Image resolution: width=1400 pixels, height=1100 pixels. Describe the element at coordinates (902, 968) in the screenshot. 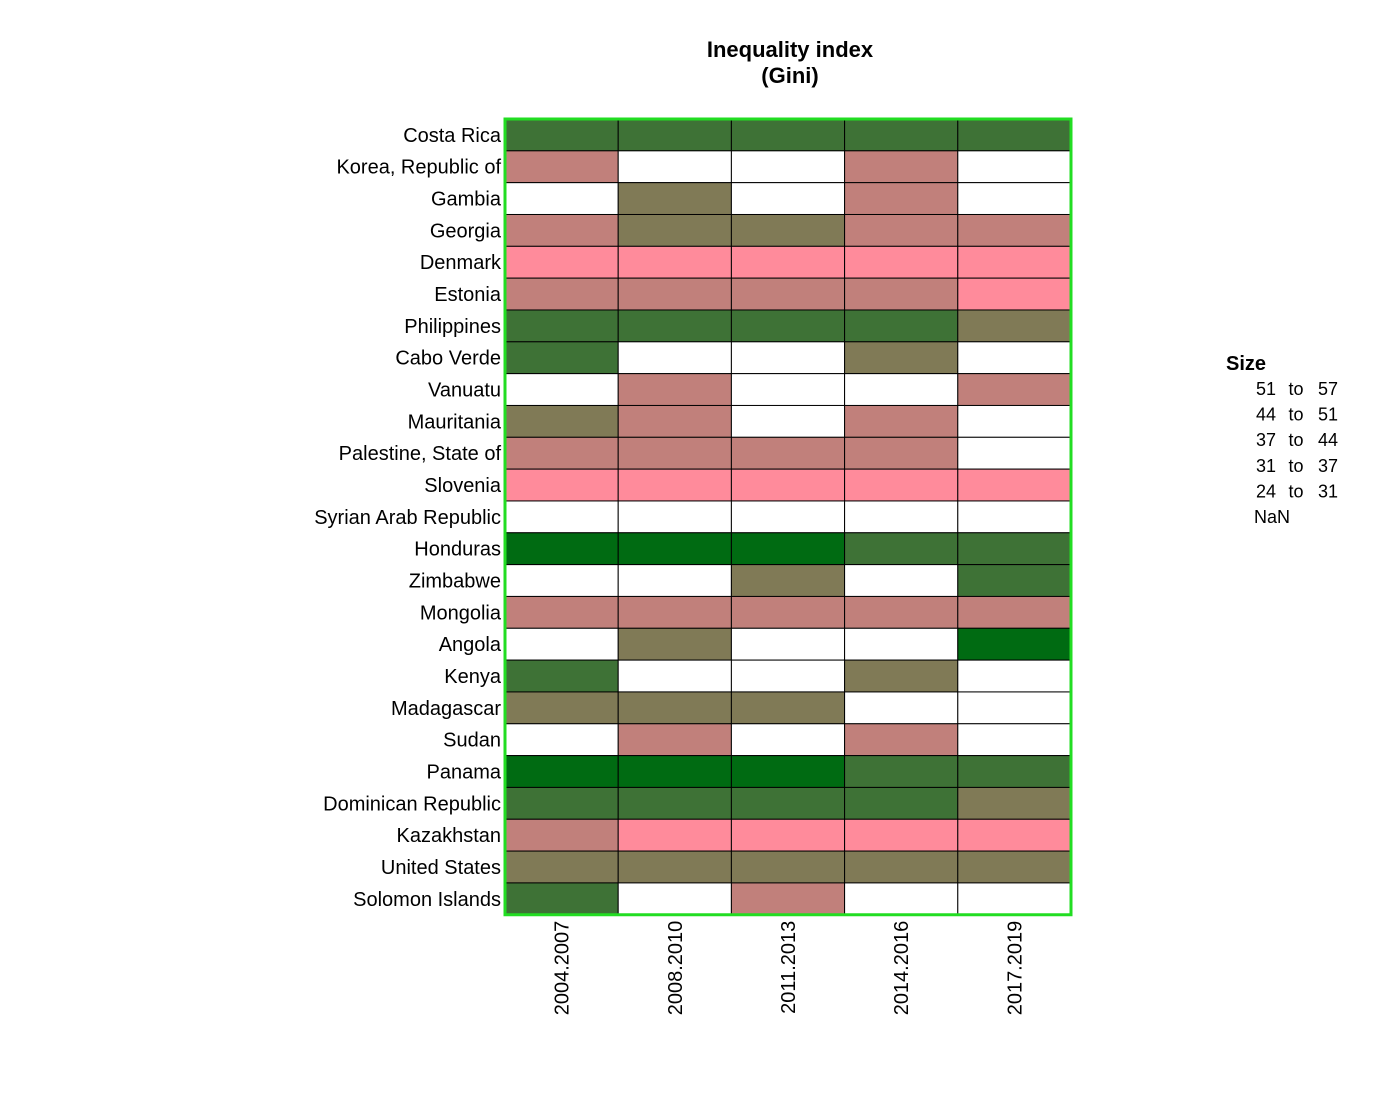

I see `column-label: 2014.2016` at that location.